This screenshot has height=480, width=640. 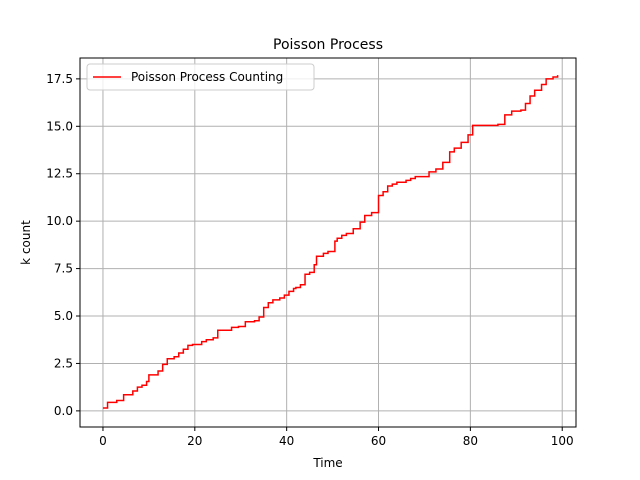 What do you see at coordinates (207, 77) in the screenshot?
I see `legend-label: Poisson Process Counting` at bounding box center [207, 77].